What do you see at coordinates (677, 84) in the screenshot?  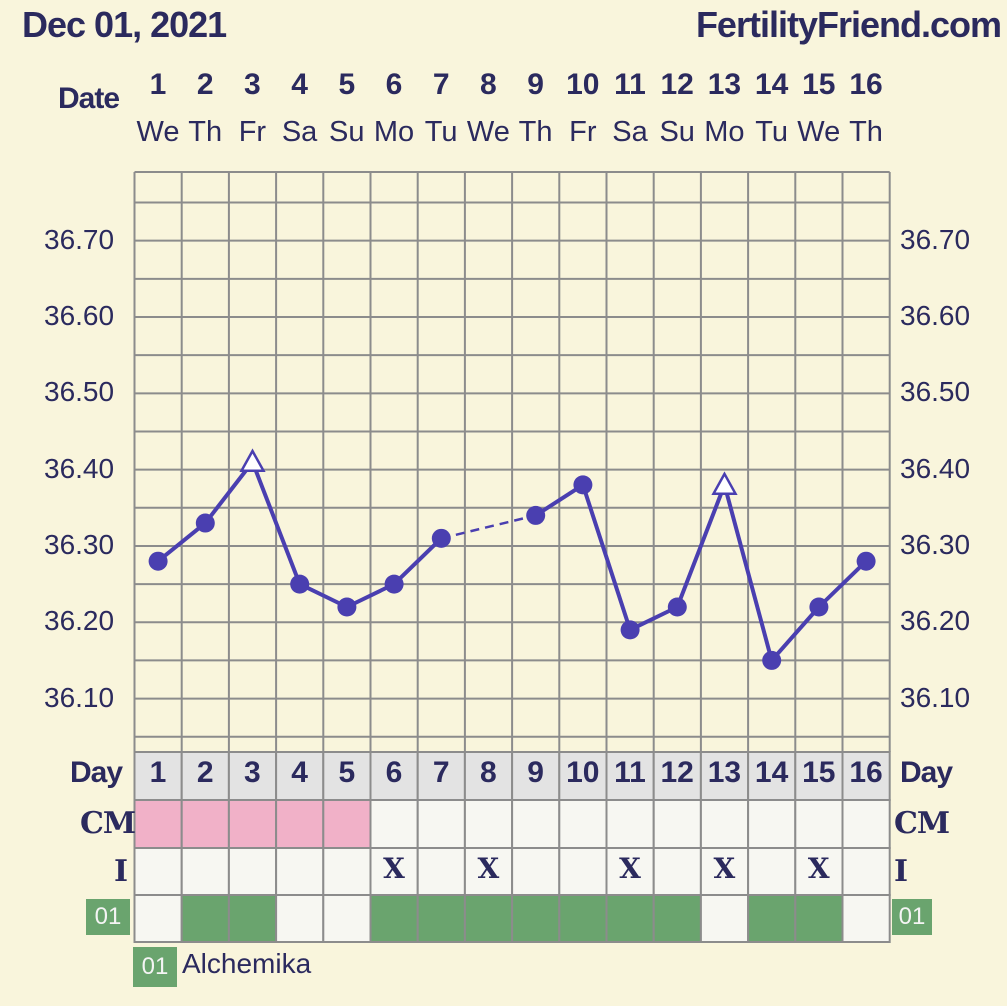 I see `date-number: 12` at bounding box center [677, 84].